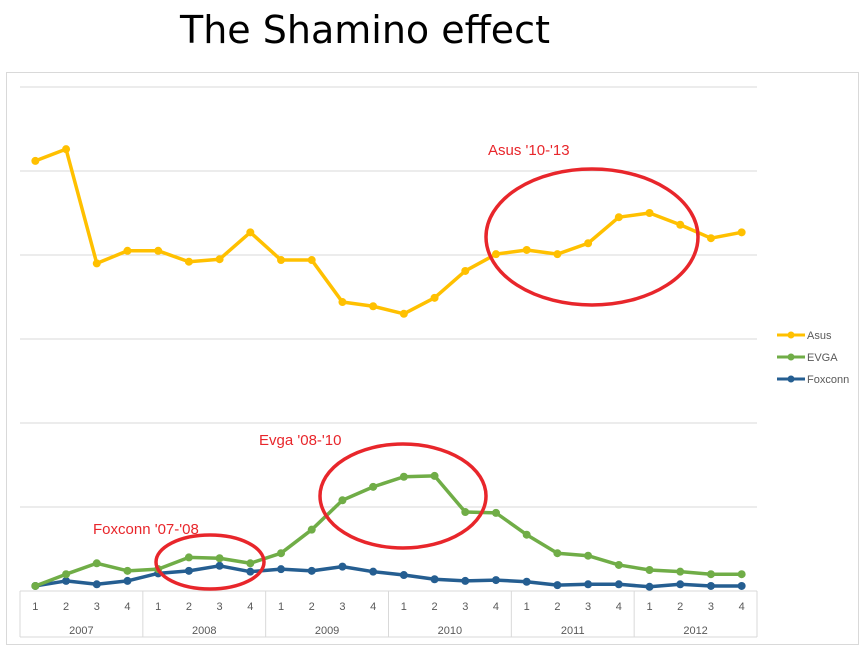  I want to click on chart-title: The Shamino effect, so click(365, 30).